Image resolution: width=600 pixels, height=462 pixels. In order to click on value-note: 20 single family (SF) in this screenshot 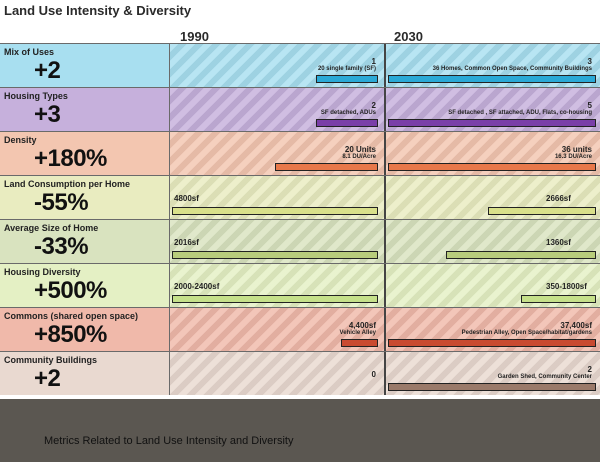, I will do `click(346, 69)`.